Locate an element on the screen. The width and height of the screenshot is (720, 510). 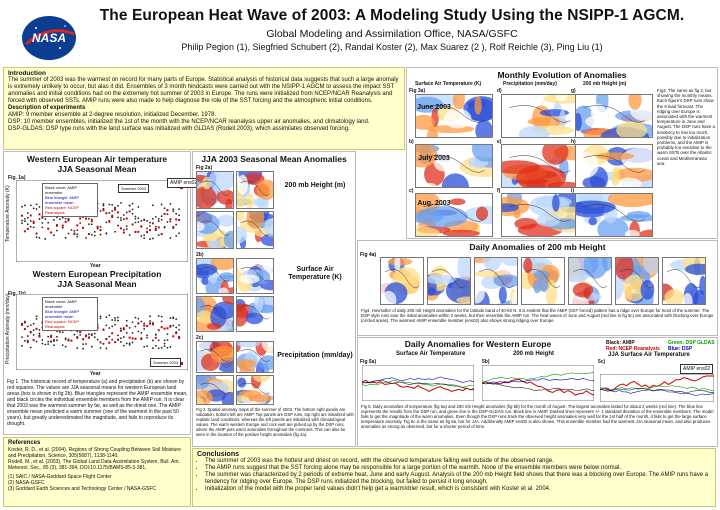
legend-green: Green: DSP GLDAS is located at coordinates (691, 343).